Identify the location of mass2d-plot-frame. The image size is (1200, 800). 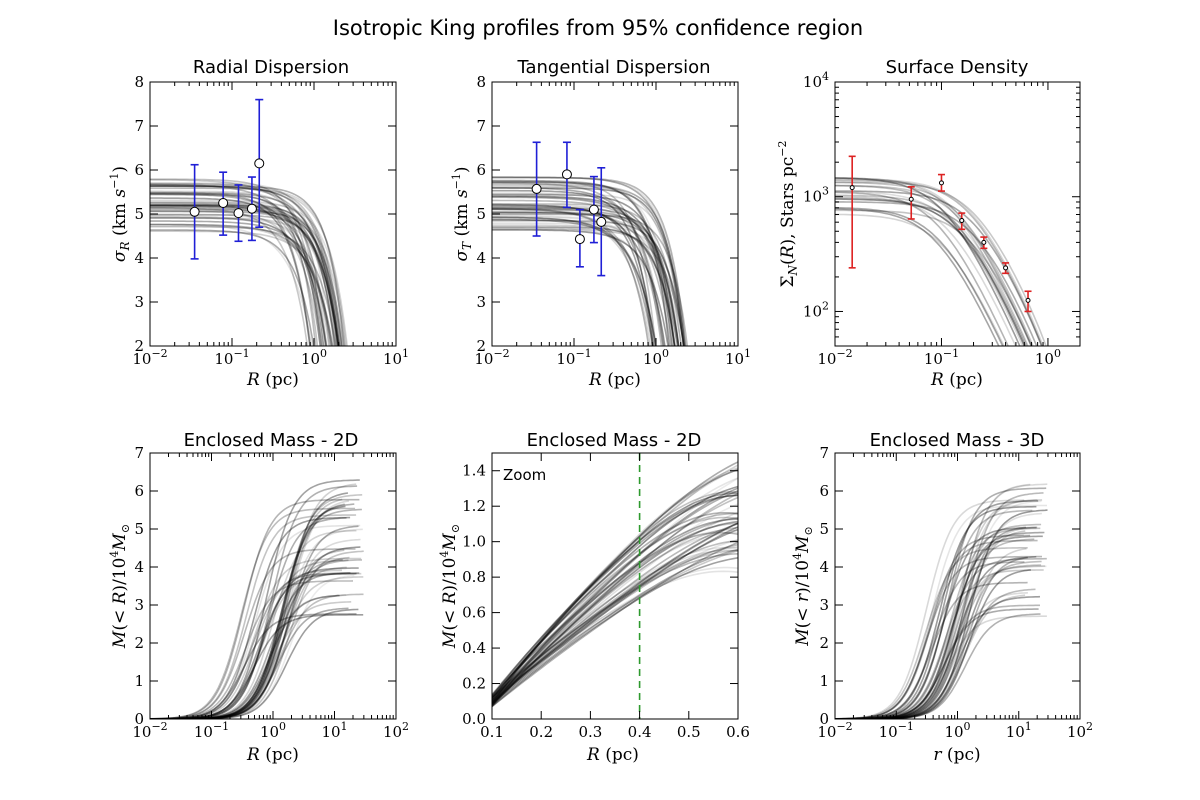
(273, 586).